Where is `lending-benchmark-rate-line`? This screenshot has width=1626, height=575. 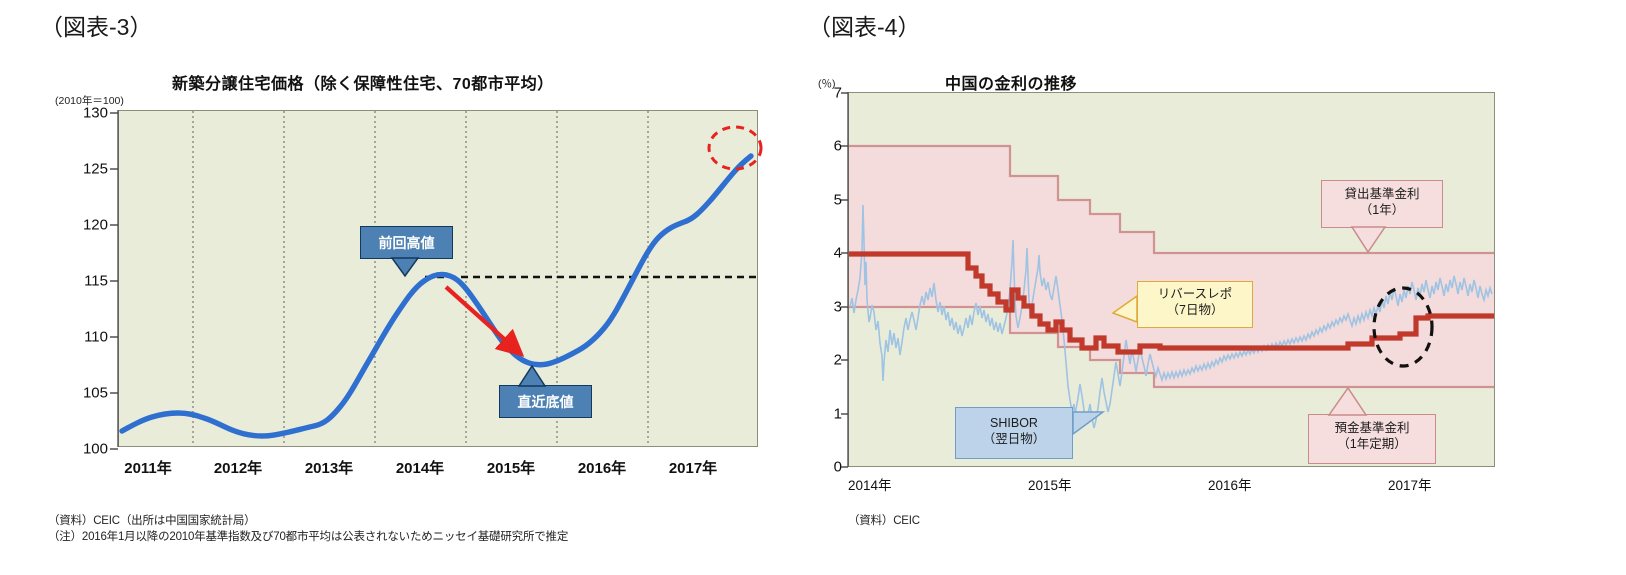
lending-benchmark-rate-line is located at coordinates (1171, 199).